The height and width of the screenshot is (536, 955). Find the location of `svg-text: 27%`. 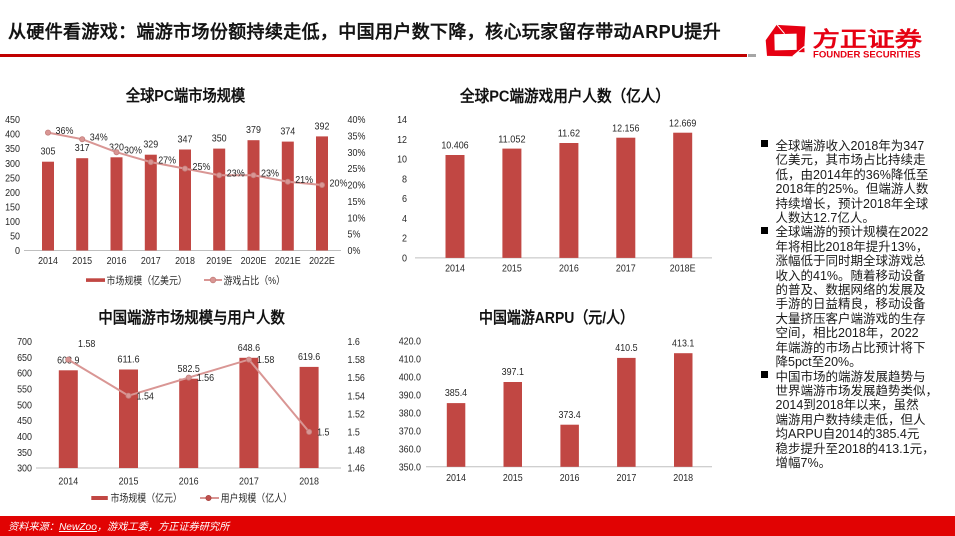

svg-text: 27% is located at coordinates (167, 160).